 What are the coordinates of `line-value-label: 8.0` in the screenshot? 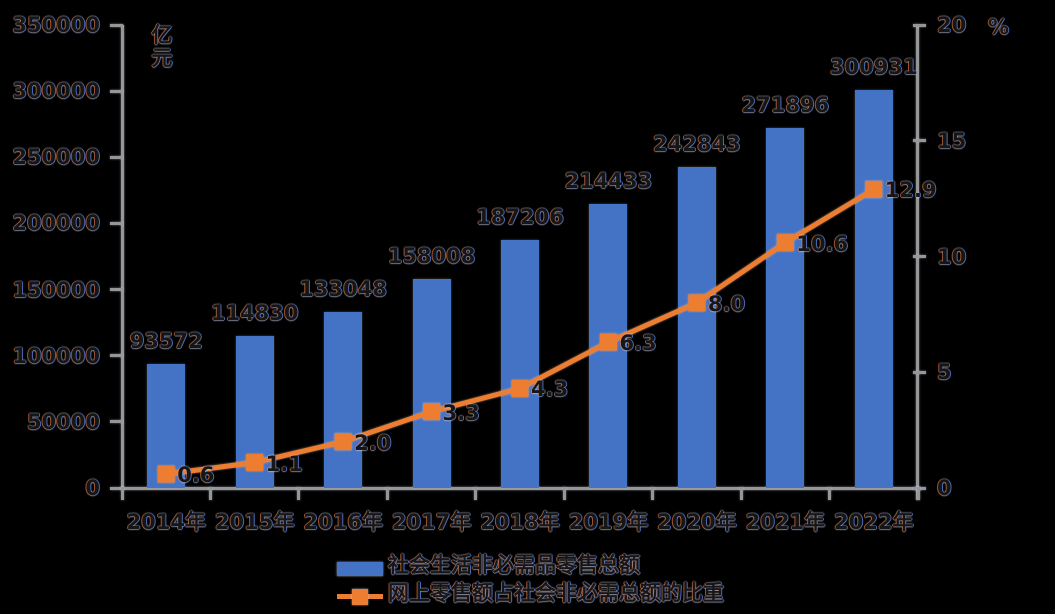 It's located at (726, 303).